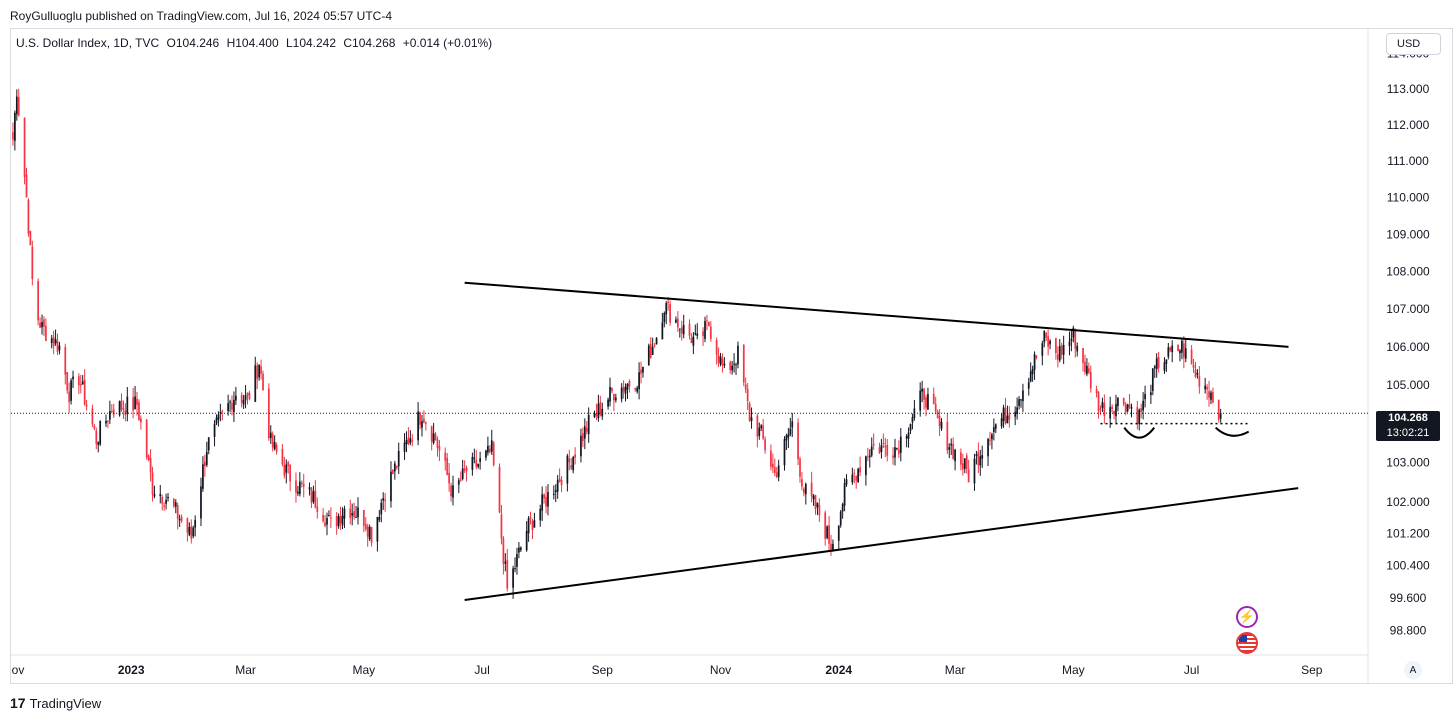  Describe the element at coordinates (1247, 617) in the screenshot. I see `lightning-icon: ⚡` at that location.